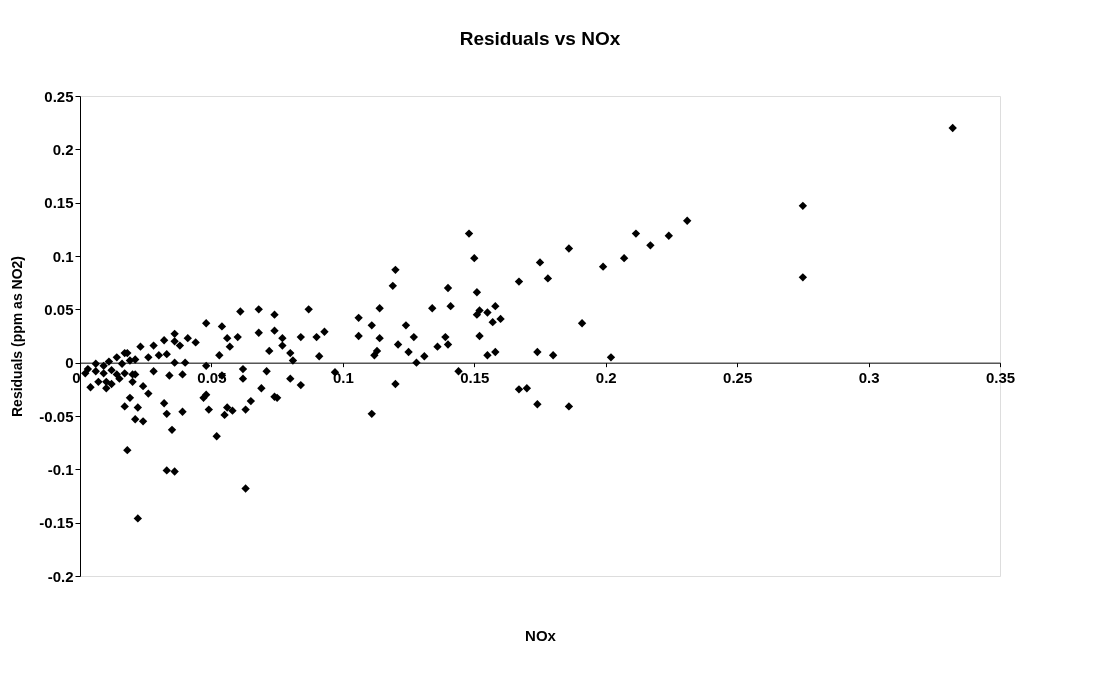 The image size is (1094, 694). Describe the element at coordinates (738, 378) in the screenshot. I see `x-tick-label: 0.25` at that location.